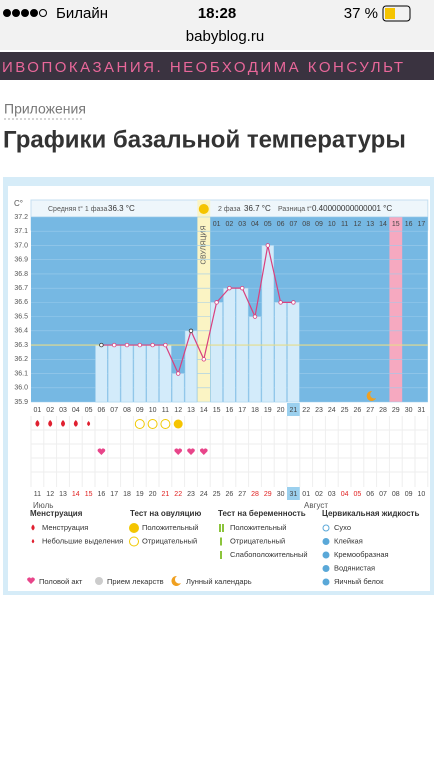 The width and height of the screenshot is (434, 775). I want to click on calendar-day: 03, so click(332, 494).